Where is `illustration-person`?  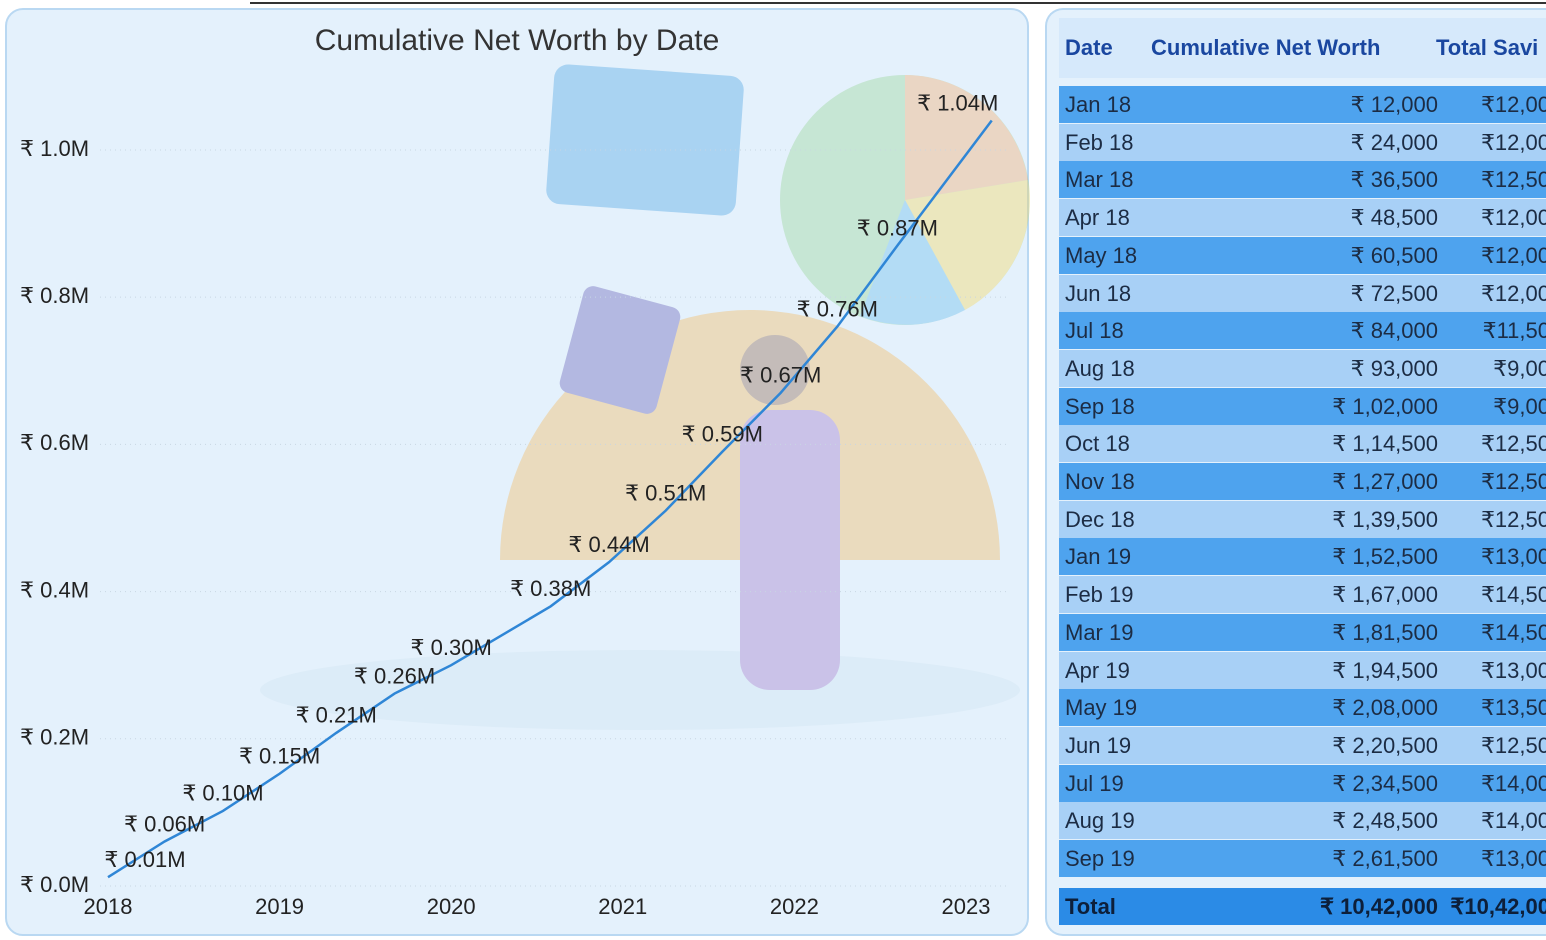 illustration-person is located at coordinates (790, 550).